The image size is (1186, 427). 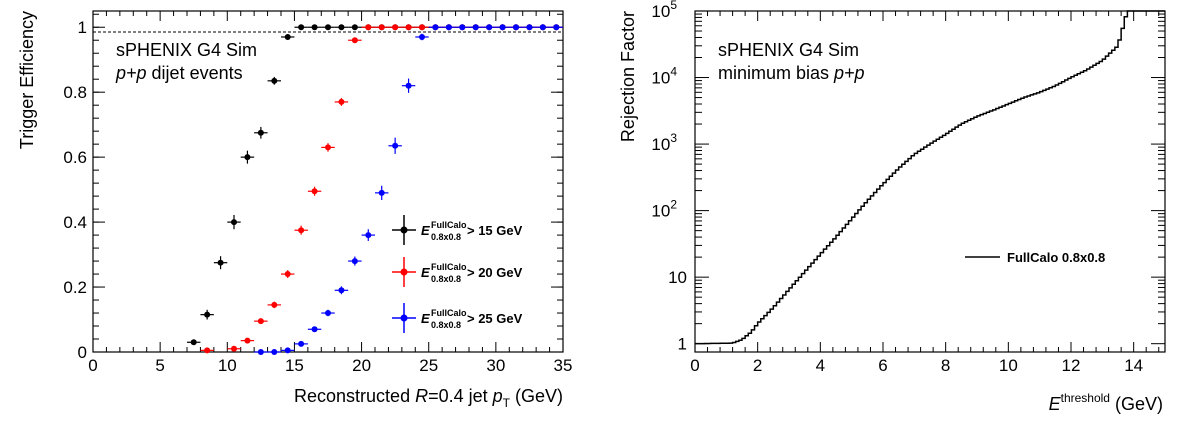 I want to click on rej-xlabel-sup: threshold, so click(x=1085, y=398).